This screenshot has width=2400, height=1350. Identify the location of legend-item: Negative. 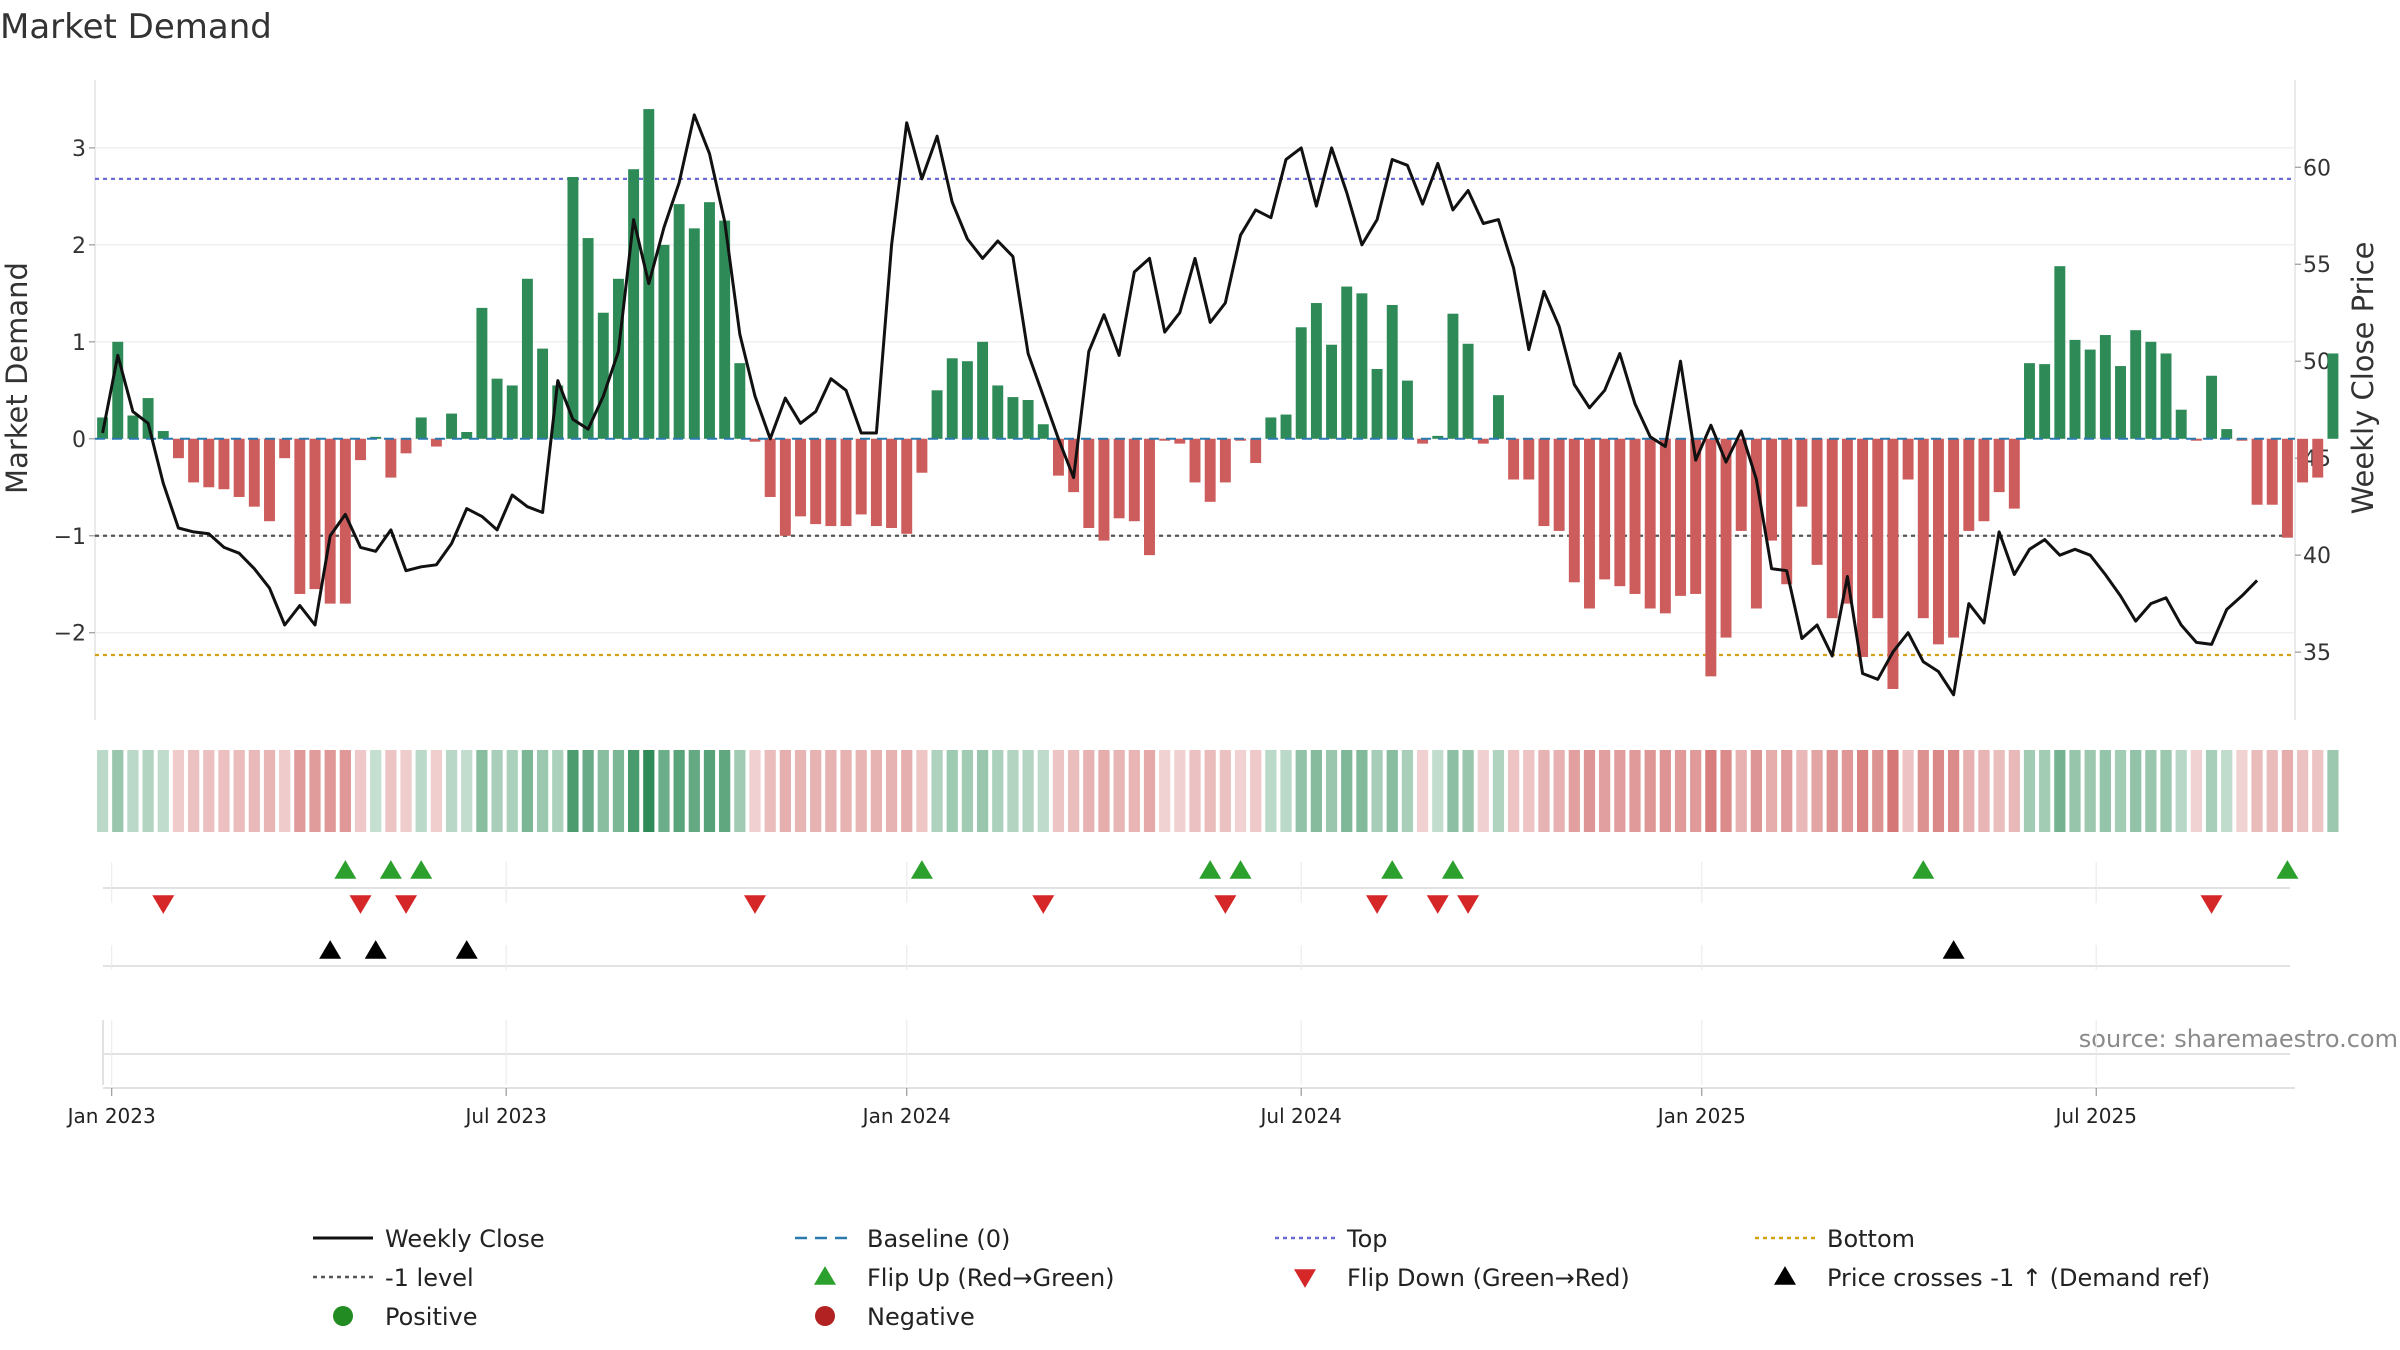
(895, 1317).